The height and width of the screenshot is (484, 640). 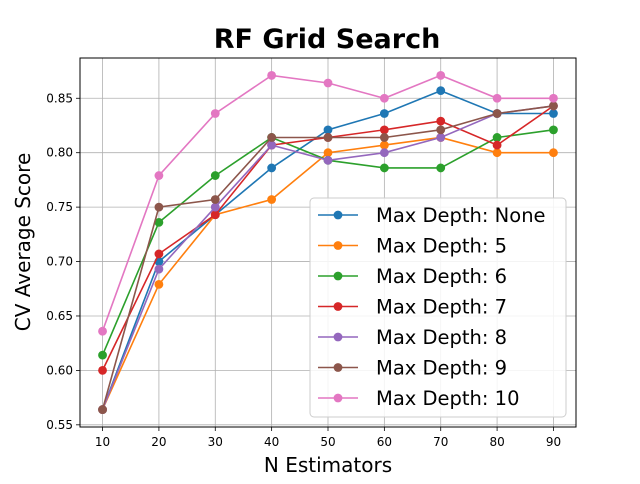 I want to click on y-tick-label: 0.70, so click(x=59, y=262).